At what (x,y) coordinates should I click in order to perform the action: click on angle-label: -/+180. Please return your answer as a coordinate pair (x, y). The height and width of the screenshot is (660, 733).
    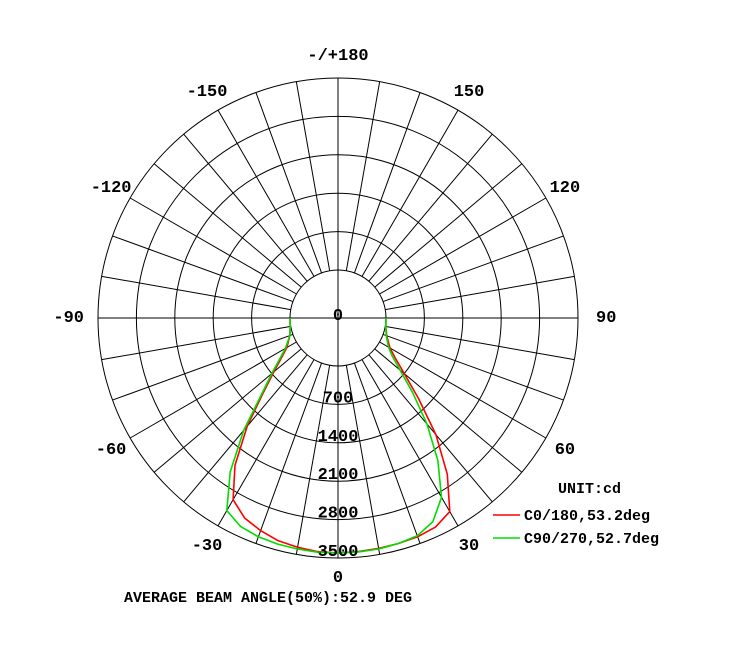
    Looking at the image, I should click on (337, 56).